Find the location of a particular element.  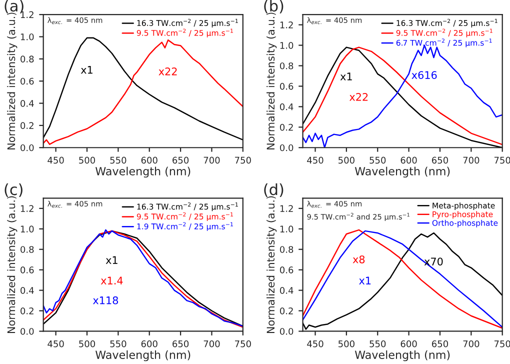

text: (b) is located at coordinates (274, 7).